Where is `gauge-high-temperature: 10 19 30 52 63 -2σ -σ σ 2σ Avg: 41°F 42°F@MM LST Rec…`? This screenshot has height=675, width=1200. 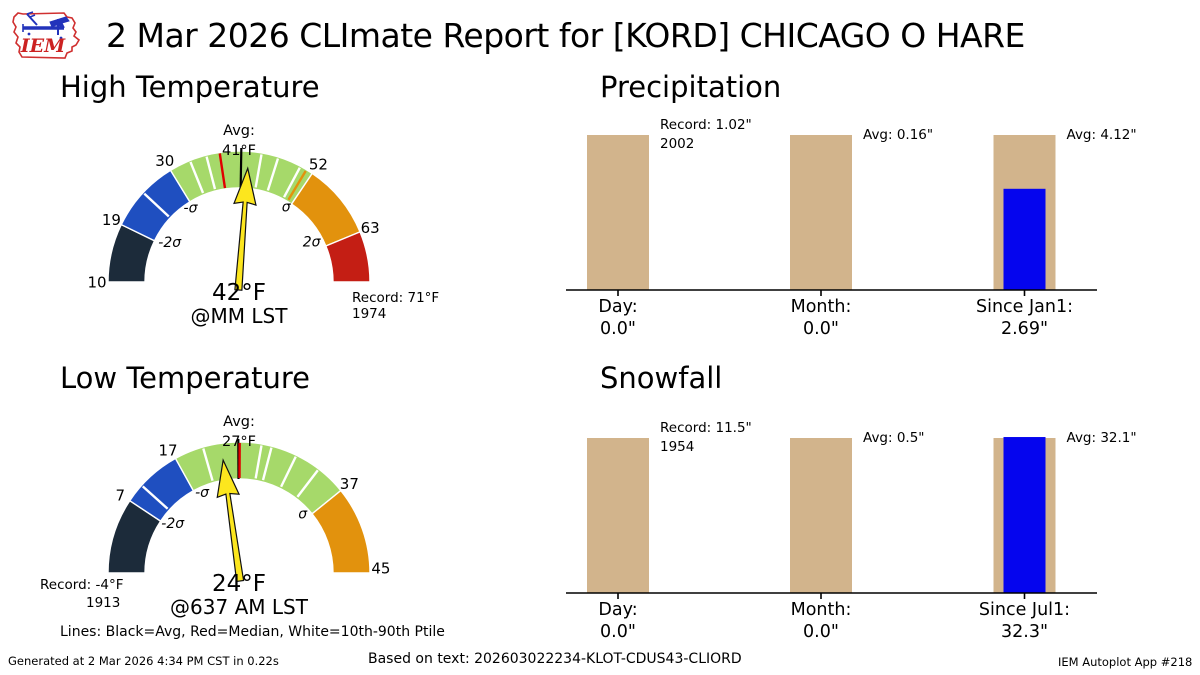 gauge-high-temperature: 10 19 30 52 63 -2σ -σ σ 2σ Avg: 41°F 42°F@MM LST Rec… is located at coordinates (263, 225).